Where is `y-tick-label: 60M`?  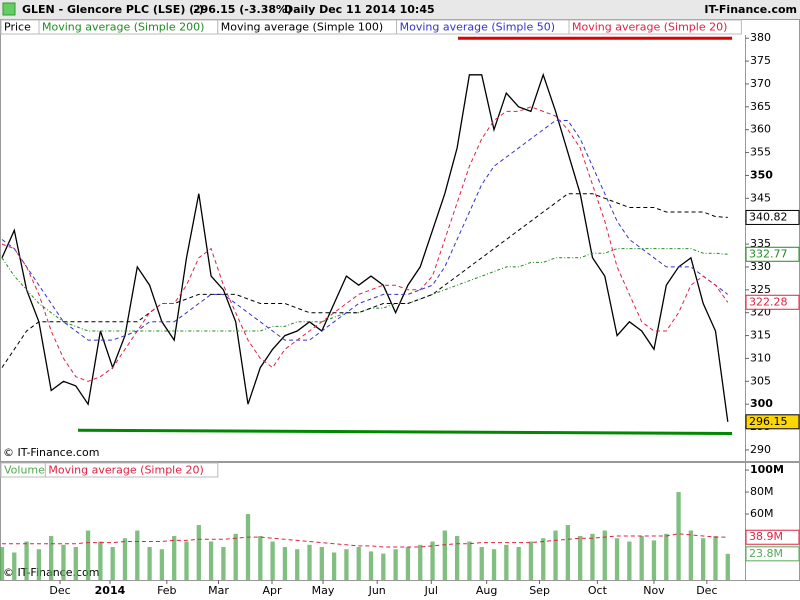 y-tick-label: 60M is located at coordinates (762, 513).